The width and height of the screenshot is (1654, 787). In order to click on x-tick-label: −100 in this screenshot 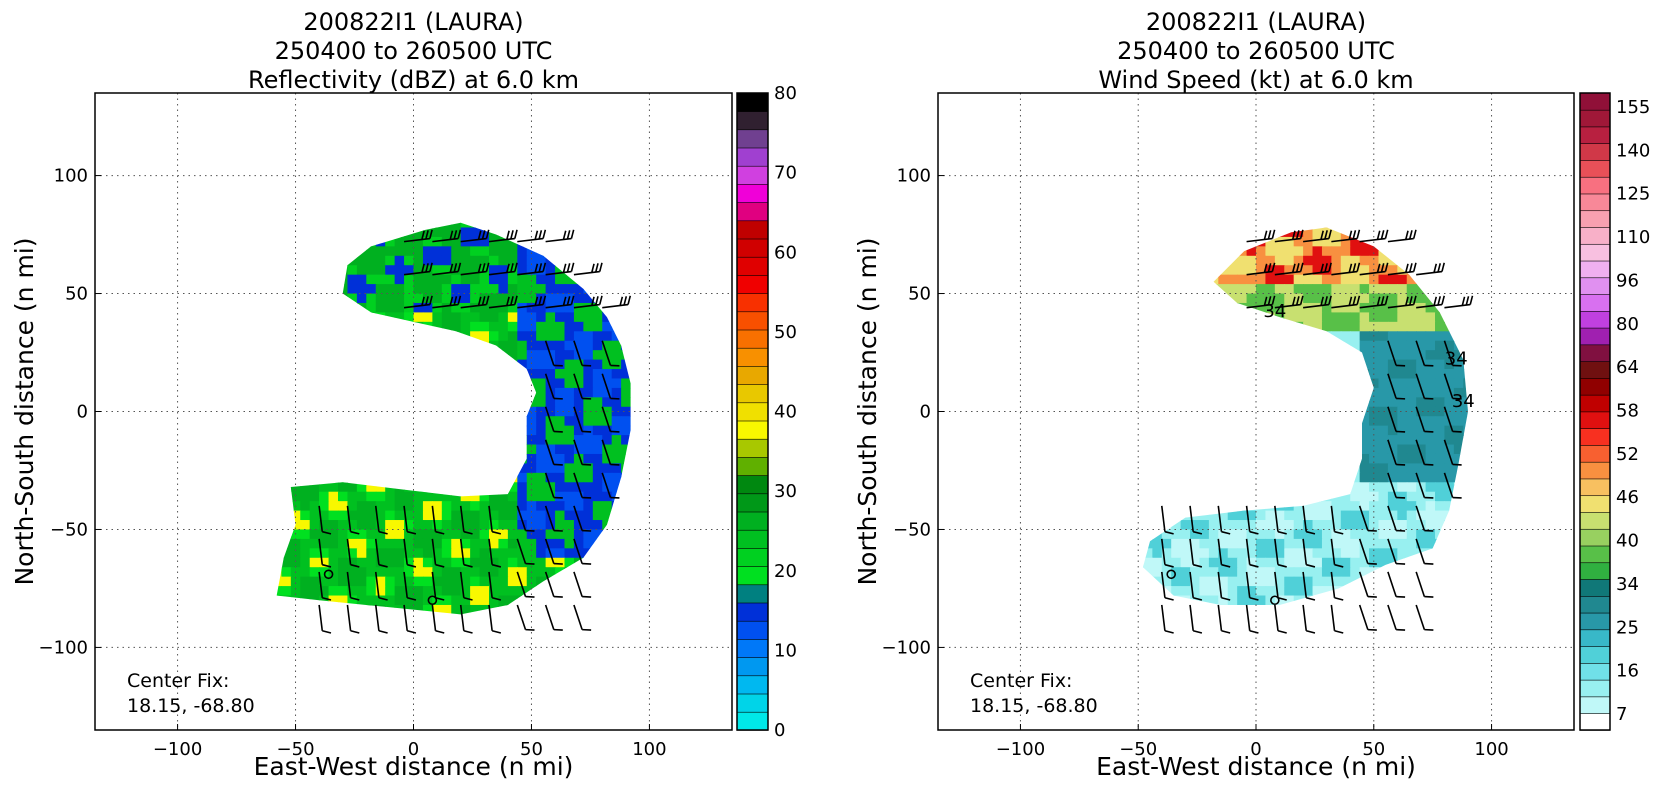, I will do `click(177, 749)`.